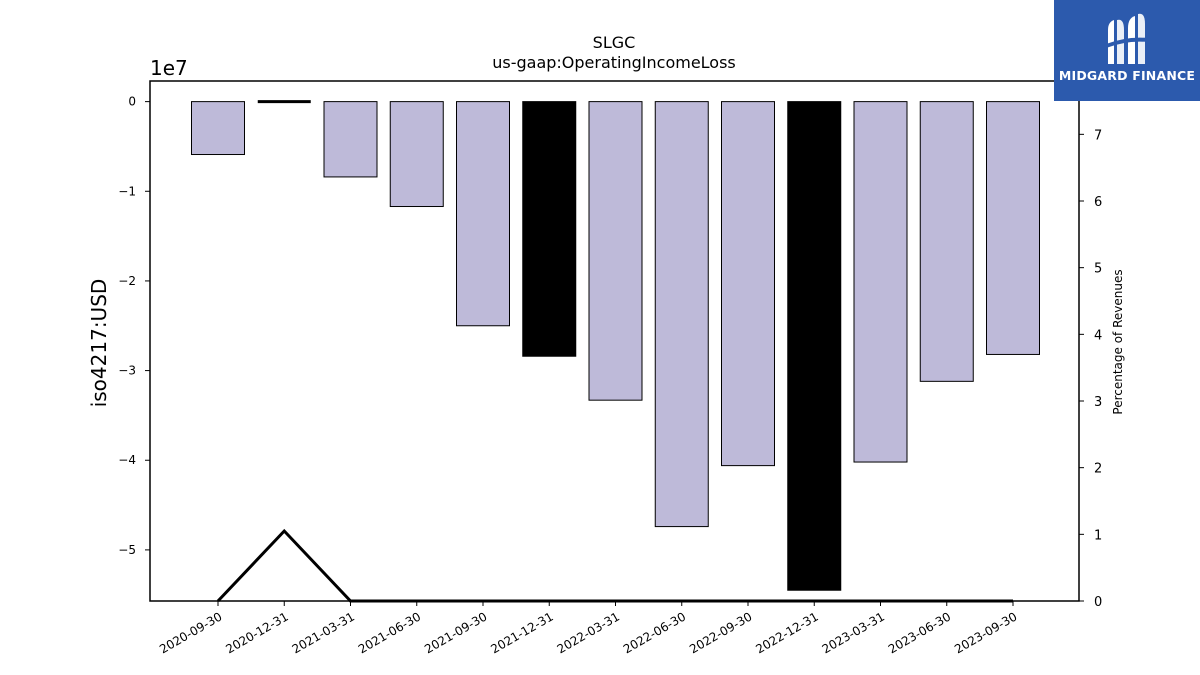  I want to click on x-tick-label: 2023-03-31, so click(853, 632).